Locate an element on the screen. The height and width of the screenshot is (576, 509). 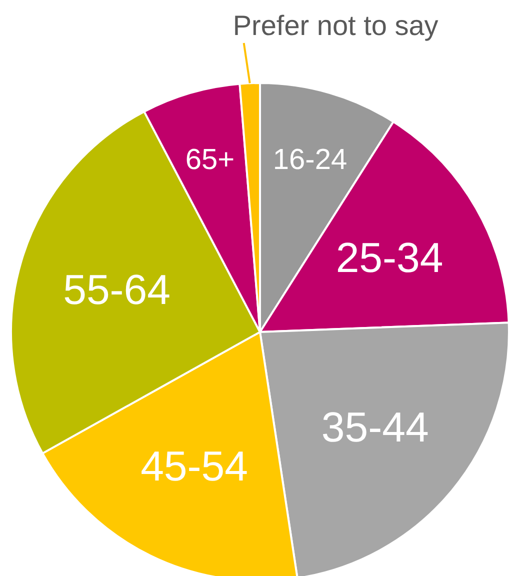
slice-label: 16-24 is located at coordinates (310, 160).